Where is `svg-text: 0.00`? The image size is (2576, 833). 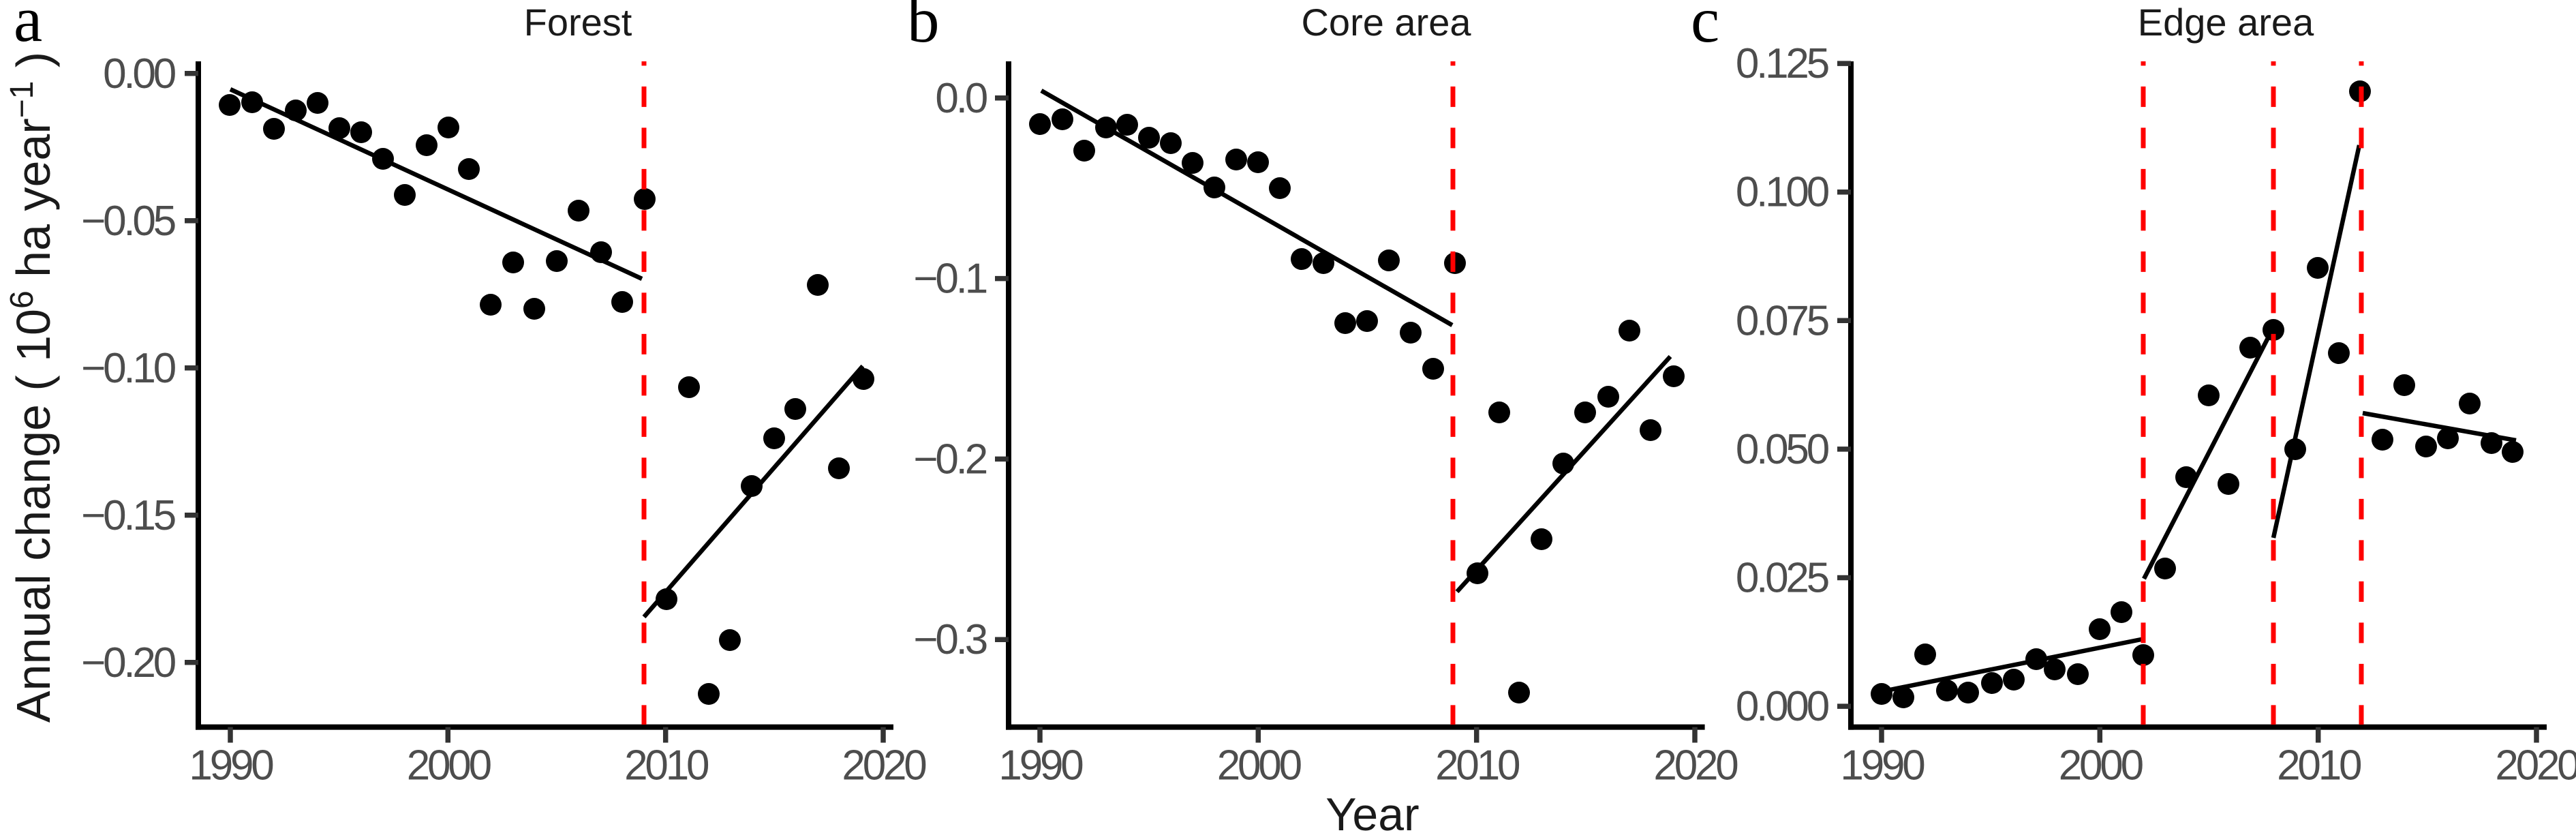
svg-text: 0.00 is located at coordinates (139, 73).